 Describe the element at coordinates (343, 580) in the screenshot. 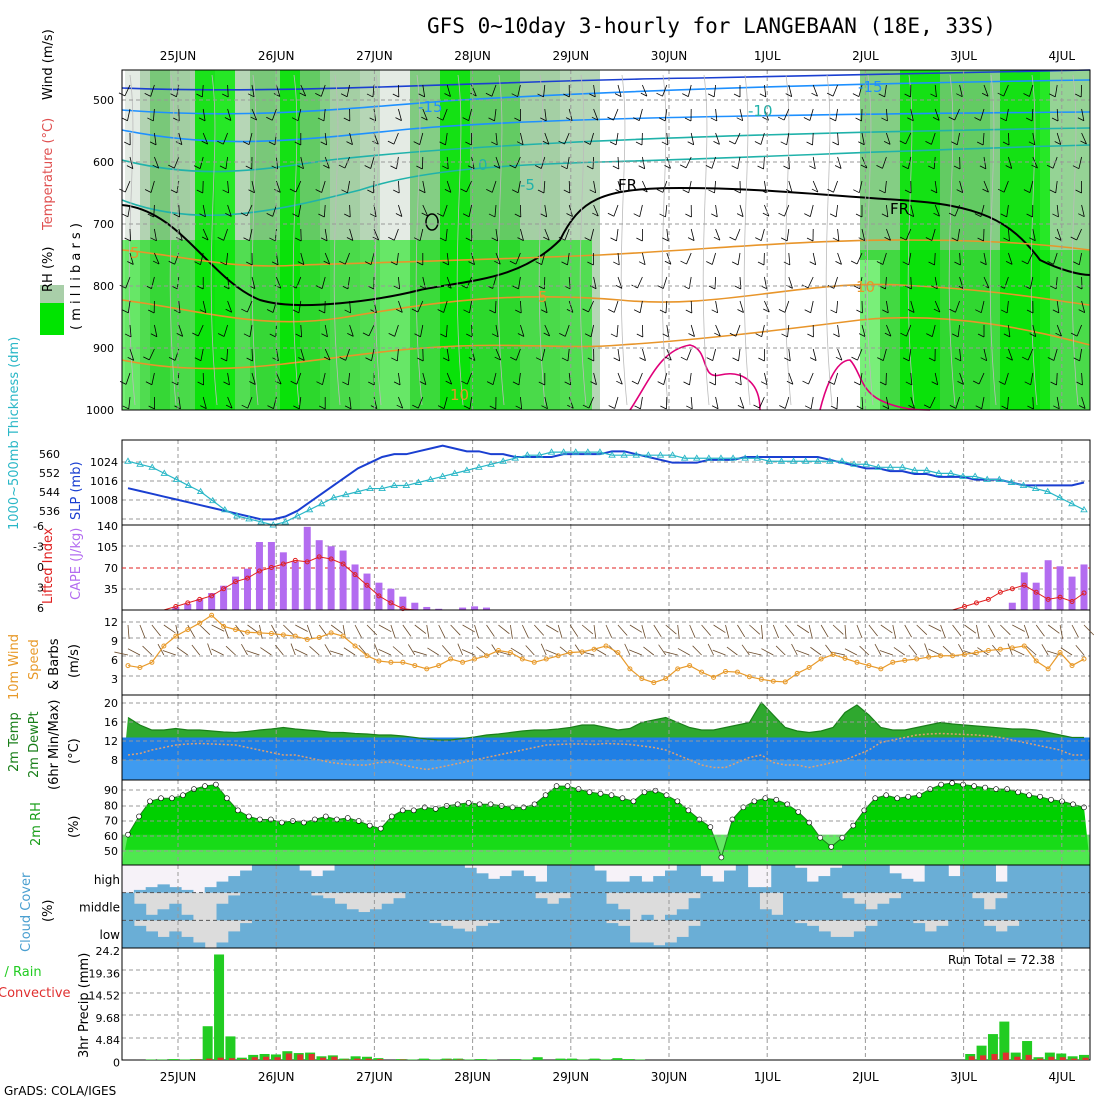

I see `cape-bar` at that location.